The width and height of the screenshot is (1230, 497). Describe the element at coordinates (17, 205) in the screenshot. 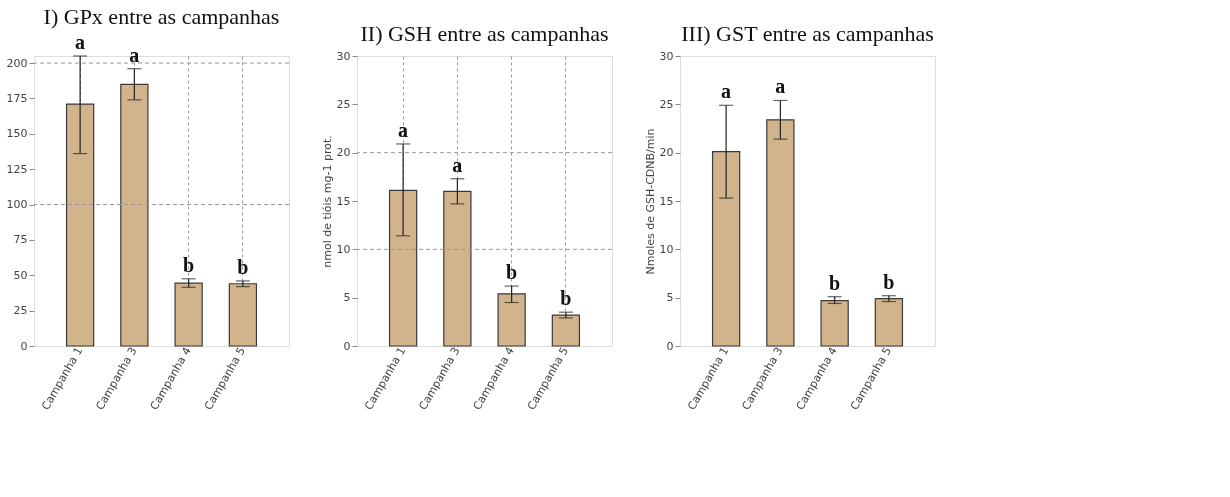

I see `y-tick-label: 100` at that location.